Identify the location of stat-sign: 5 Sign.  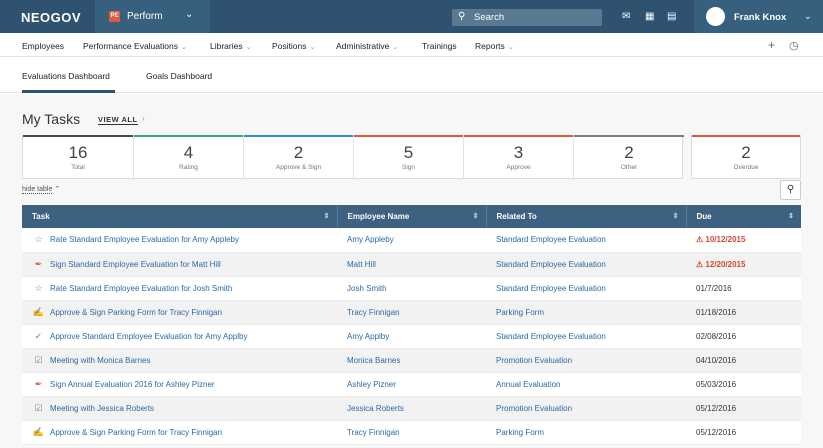
(409, 157).